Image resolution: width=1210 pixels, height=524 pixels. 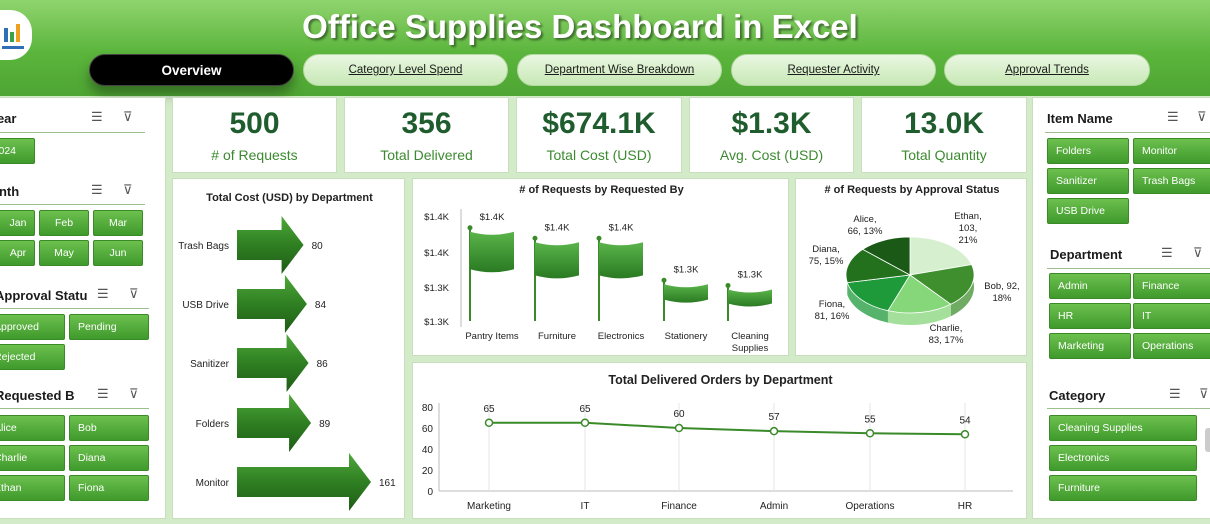 I want to click on tab-department-wise-breakdown: Department Wise Breakdown, so click(x=619, y=70).